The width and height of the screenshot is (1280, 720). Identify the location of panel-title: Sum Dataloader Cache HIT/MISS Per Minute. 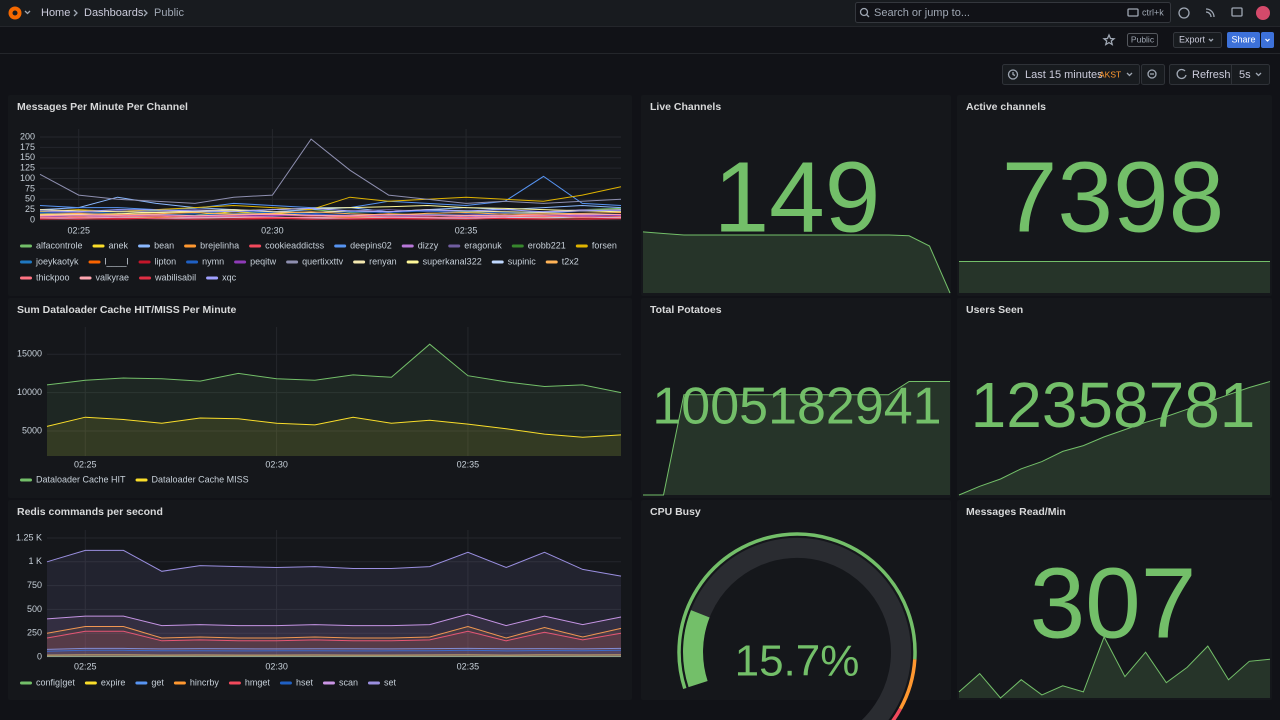
(127, 310).